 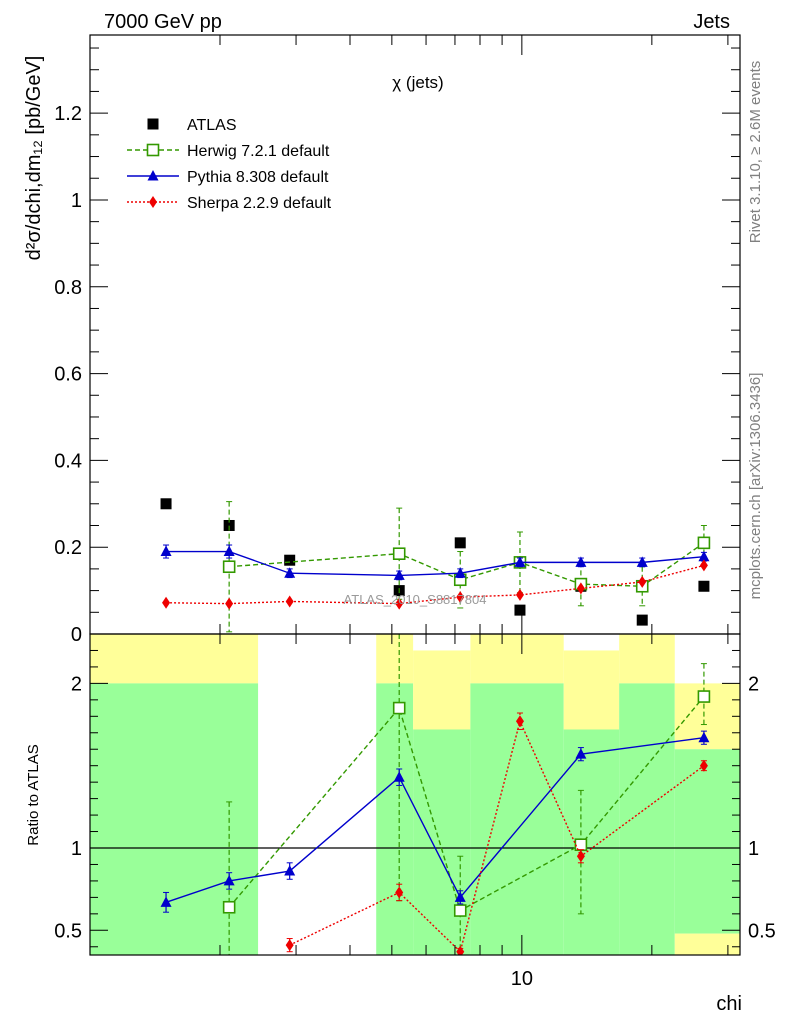 What do you see at coordinates (76, 201) in the screenshot?
I see `main-y-tick-label: 1` at bounding box center [76, 201].